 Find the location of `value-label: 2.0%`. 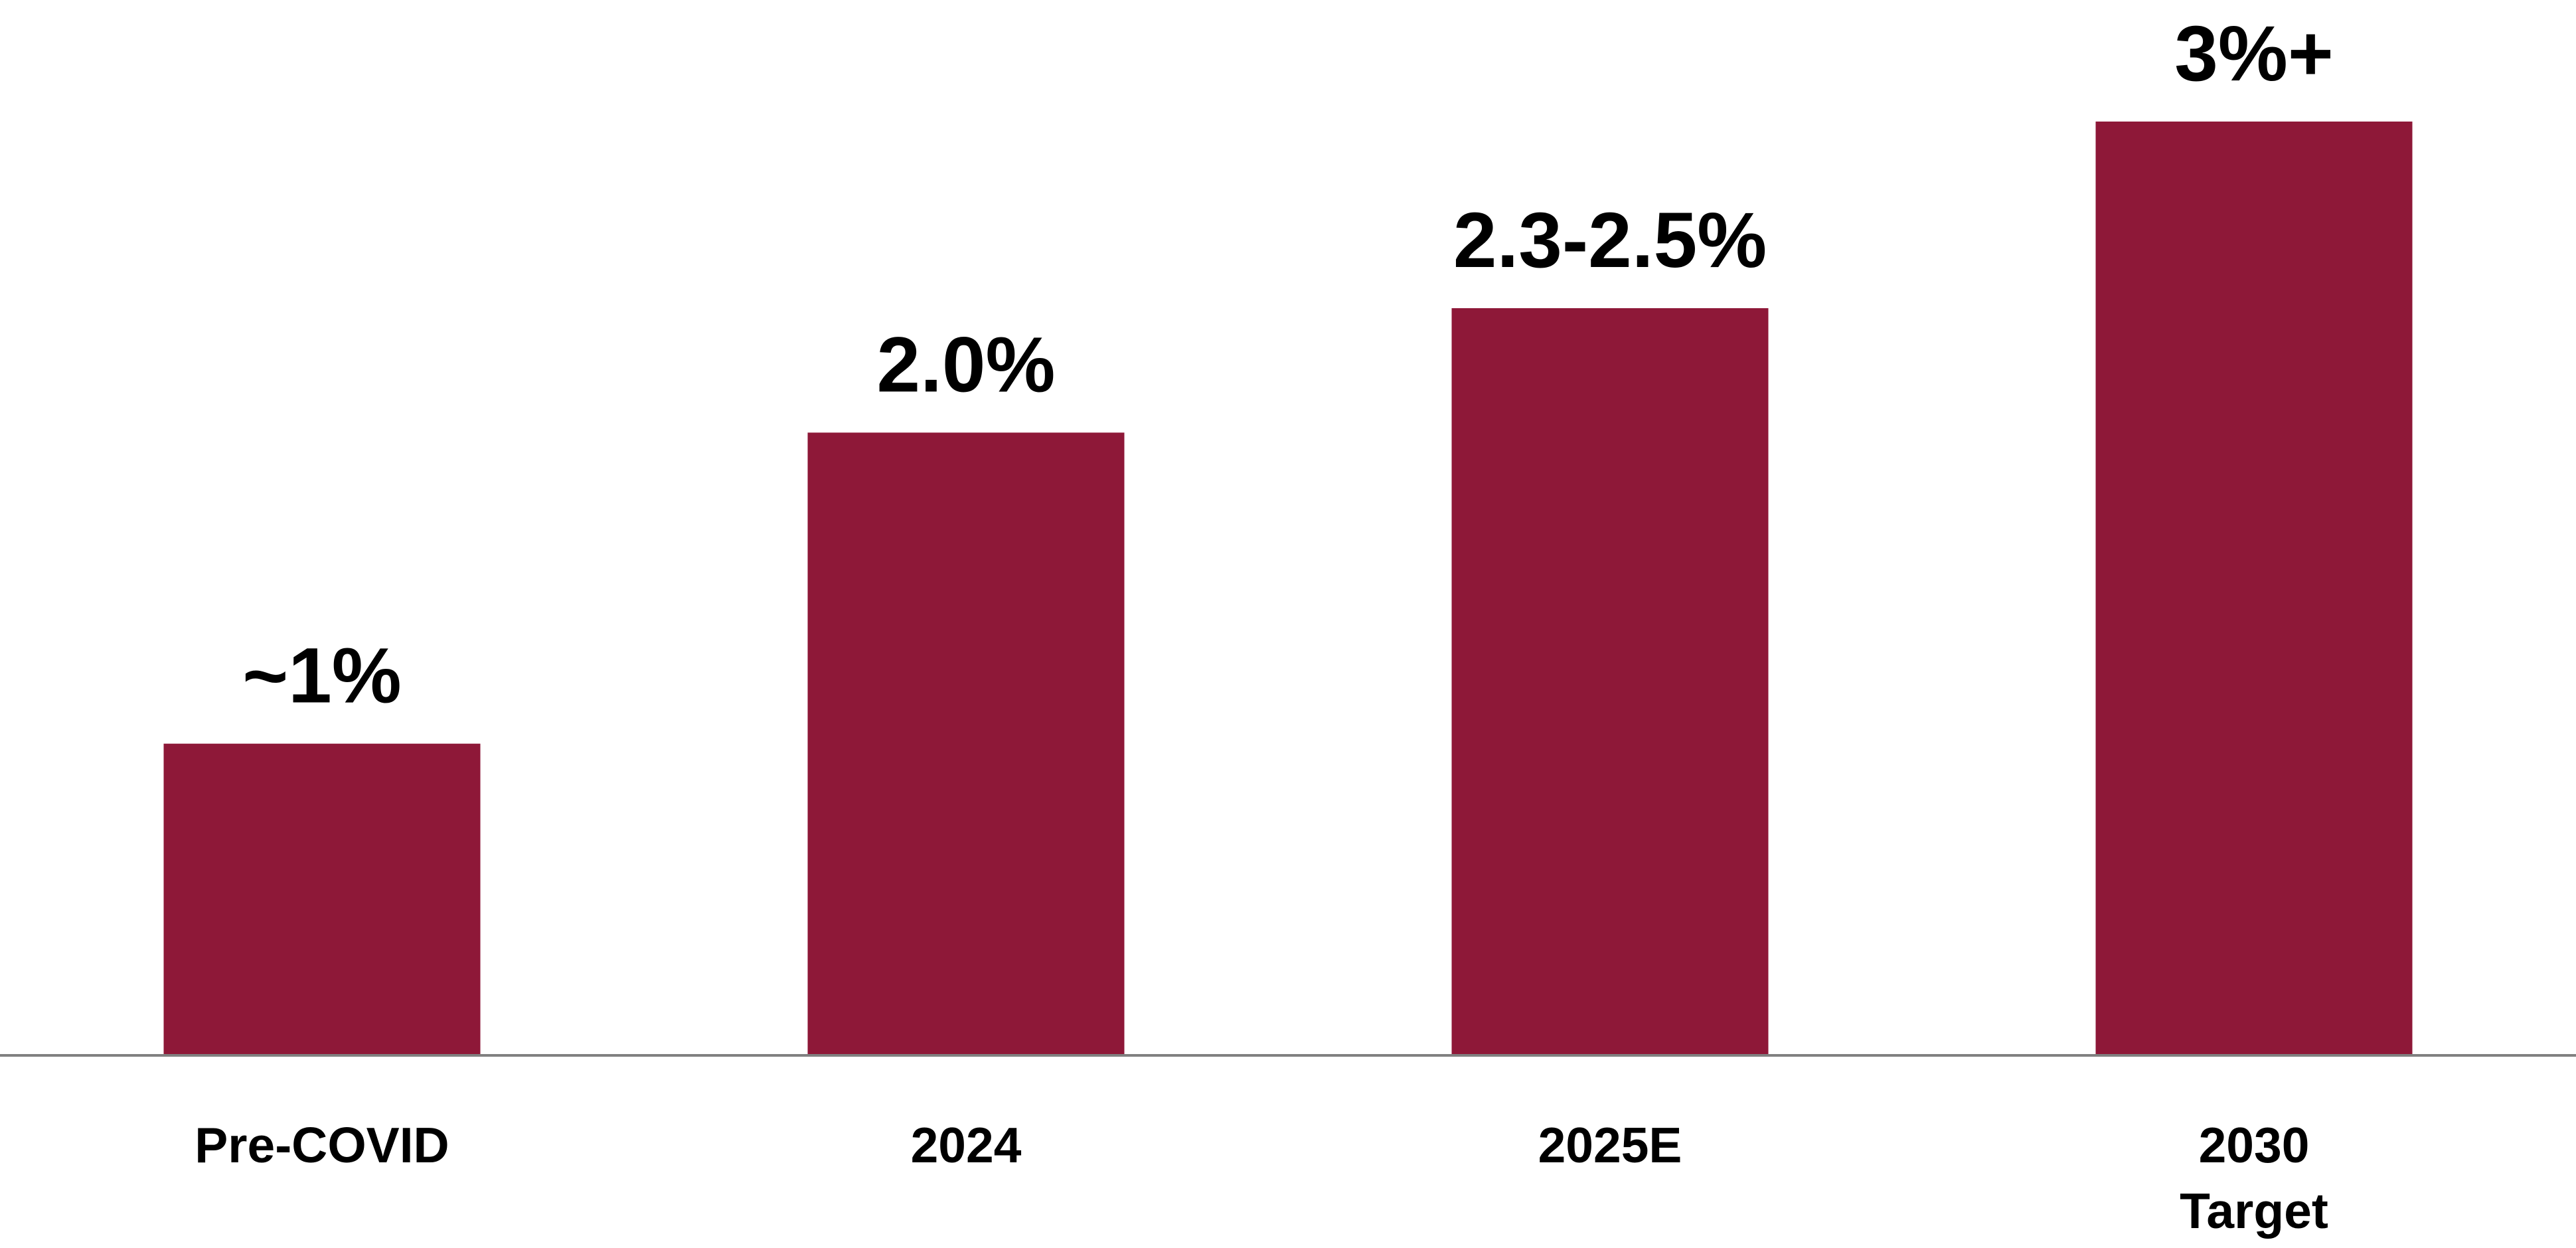

value-label: 2.0% is located at coordinates (966, 365).